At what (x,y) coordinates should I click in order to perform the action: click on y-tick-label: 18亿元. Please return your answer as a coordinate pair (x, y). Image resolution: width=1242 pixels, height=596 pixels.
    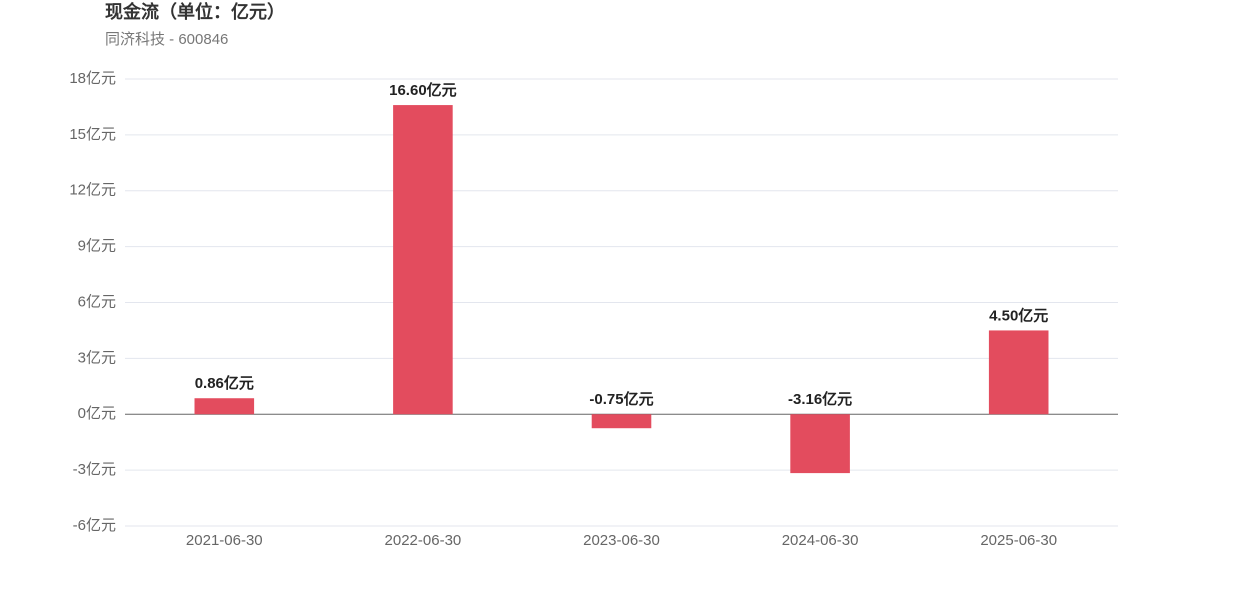
    Looking at the image, I should click on (92, 78).